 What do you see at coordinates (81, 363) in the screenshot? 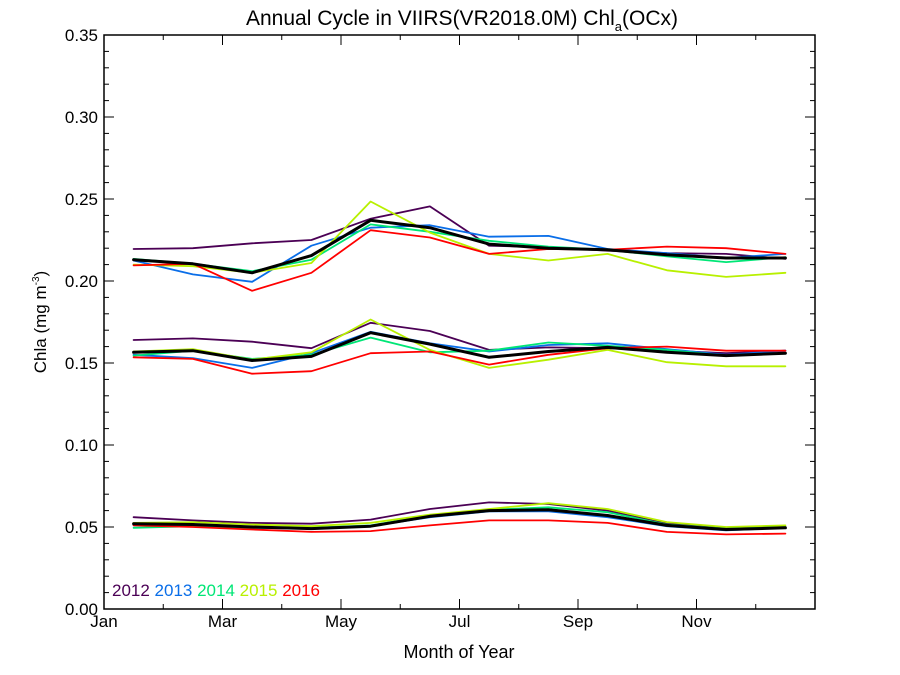
I see `y-tick-label: 0.15` at bounding box center [81, 363].